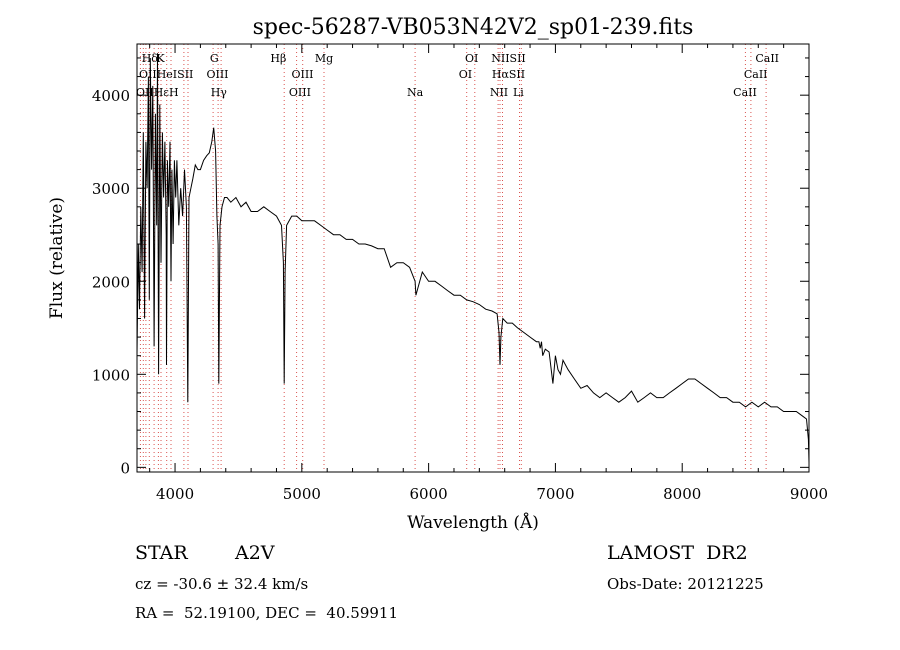 The width and height of the screenshot is (900, 650). I want to click on y-tick-label: 2000, so click(111, 282).